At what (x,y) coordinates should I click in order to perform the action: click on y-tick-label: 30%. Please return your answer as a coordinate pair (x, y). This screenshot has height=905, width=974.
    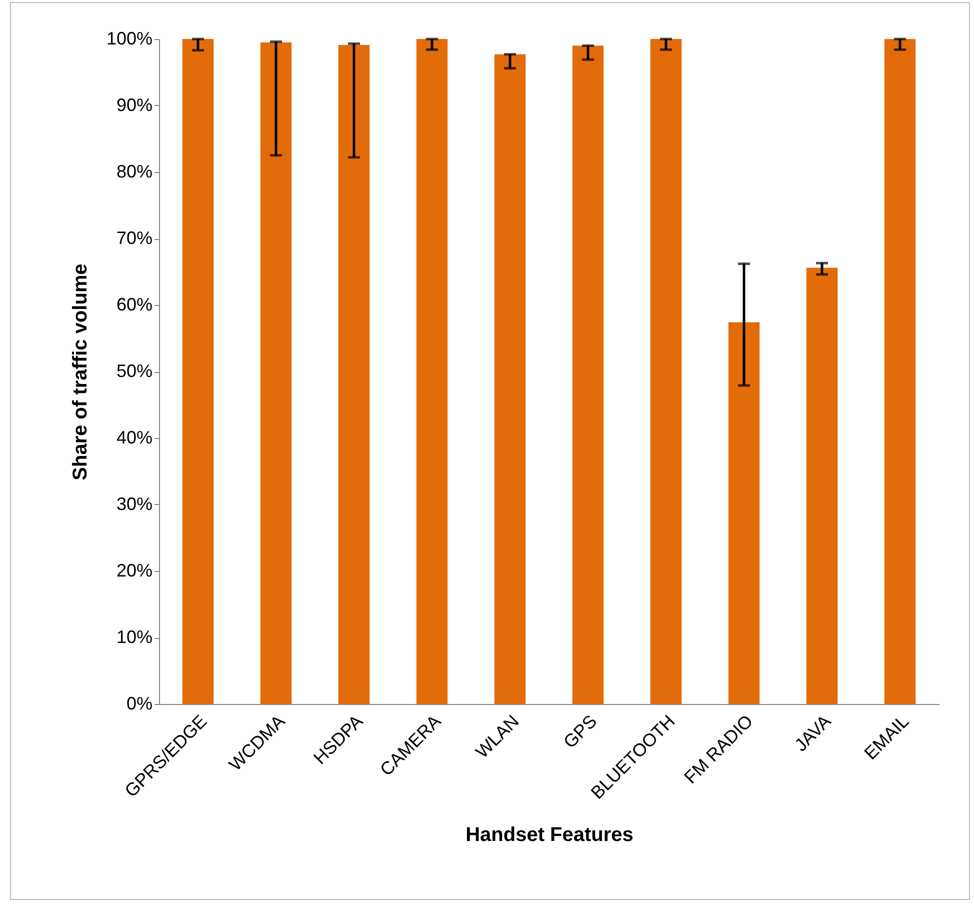
    Looking at the image, I should click on (134, 504).